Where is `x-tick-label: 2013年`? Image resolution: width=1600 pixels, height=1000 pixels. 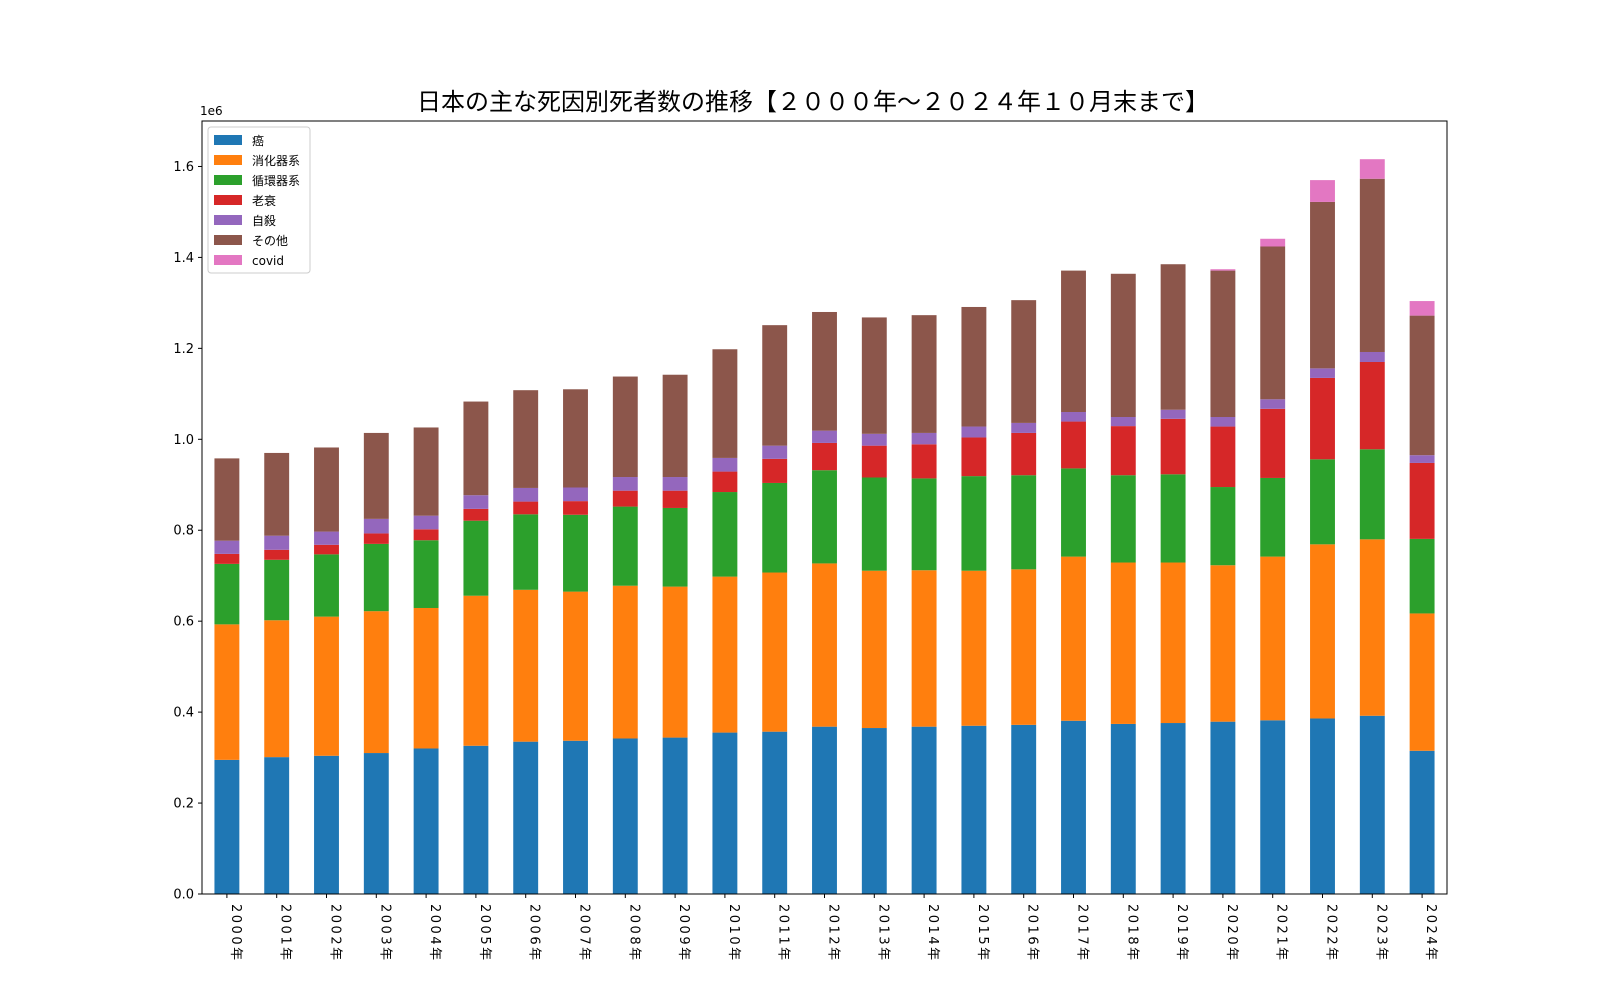
x-tick-label: 2013年 is located at coordinates (882, 933).